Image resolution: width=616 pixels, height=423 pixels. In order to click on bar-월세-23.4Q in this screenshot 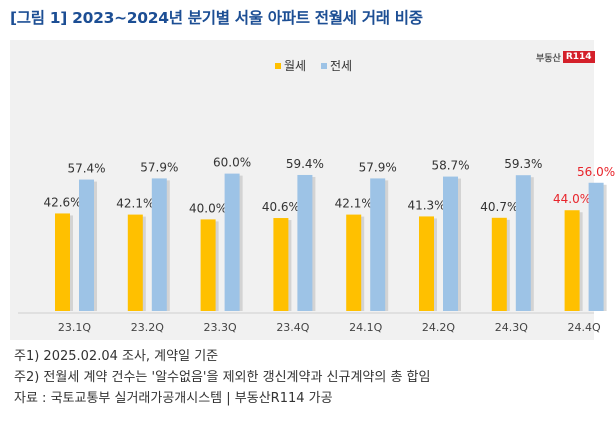, I will do `click(281, 264)`.